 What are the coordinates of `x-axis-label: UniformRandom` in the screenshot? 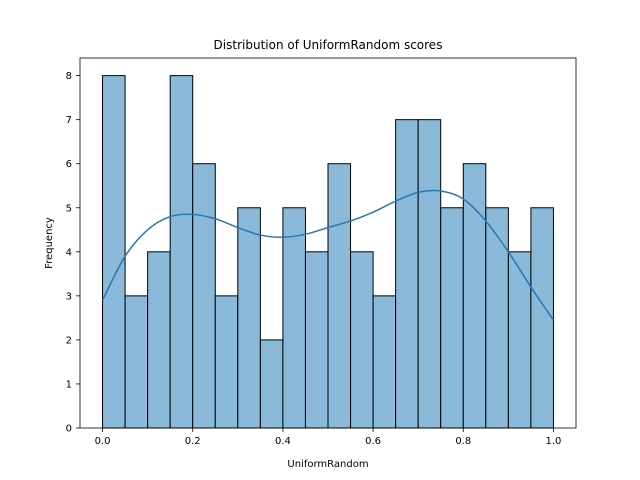 It's located at (327, 464).